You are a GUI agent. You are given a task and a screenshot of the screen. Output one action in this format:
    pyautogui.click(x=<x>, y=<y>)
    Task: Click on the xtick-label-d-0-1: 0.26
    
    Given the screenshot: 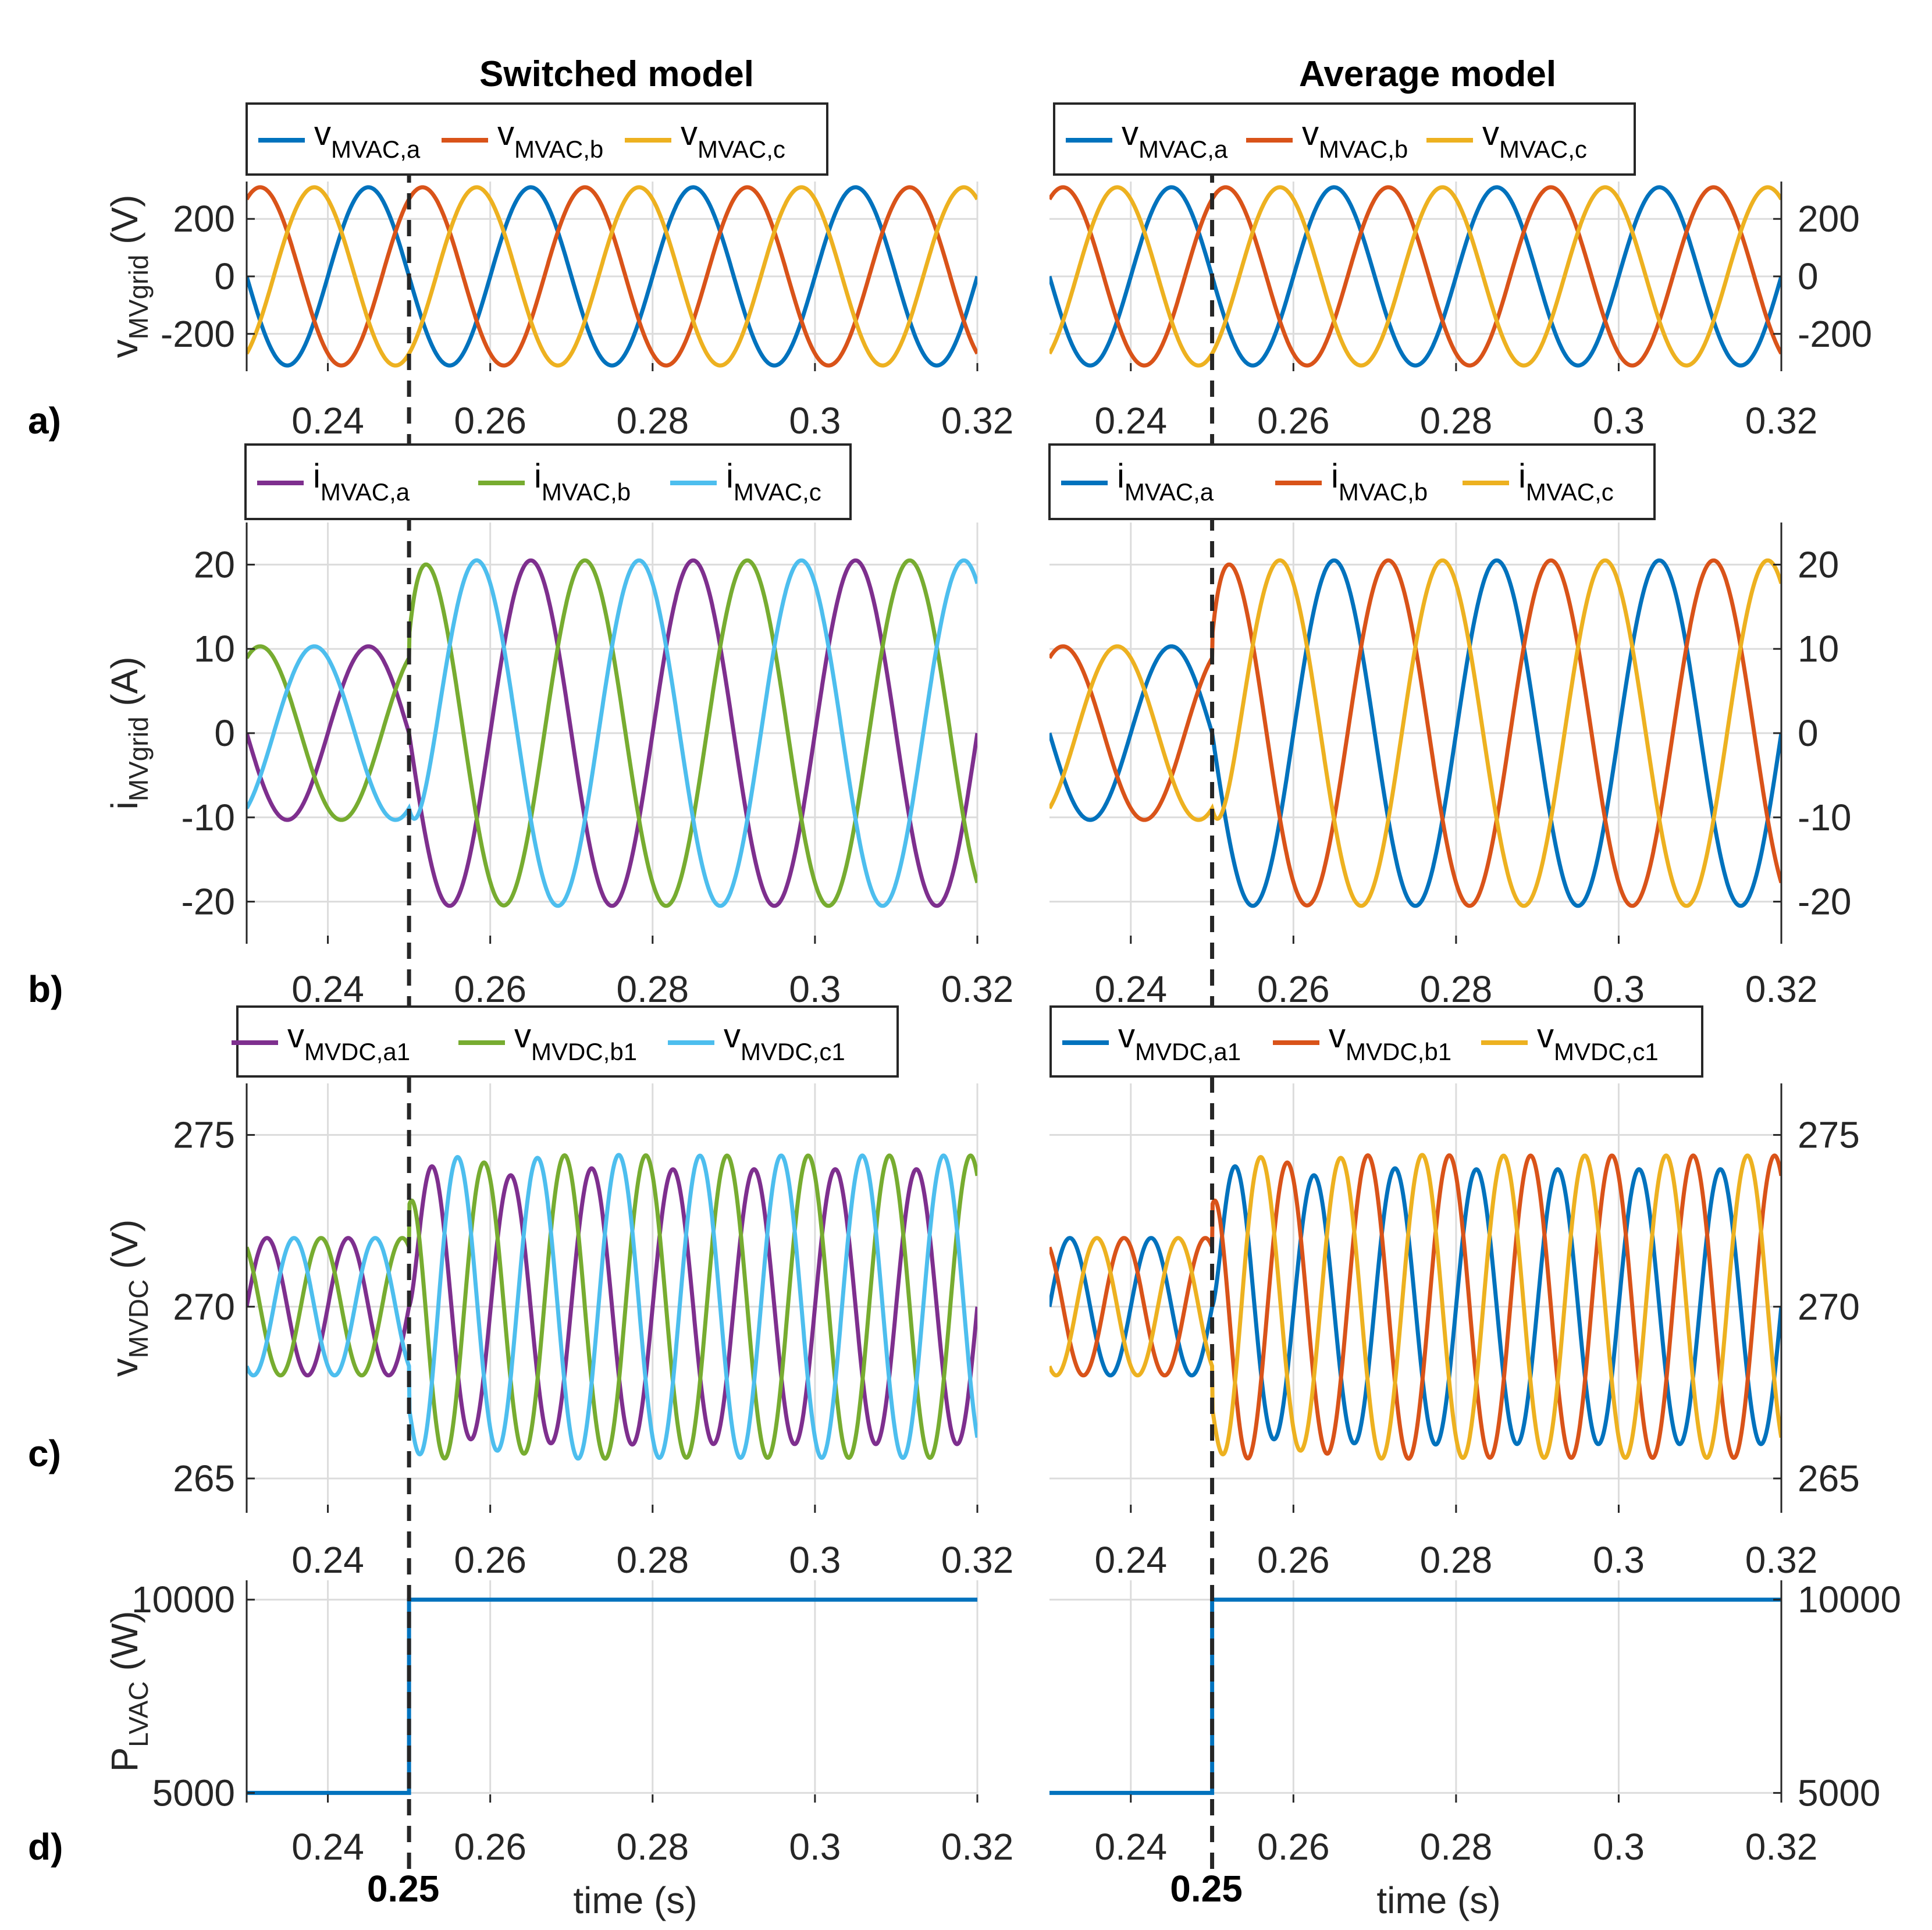 What is the action you would take?
    pyautogui.click(x=490, y=1847)
    